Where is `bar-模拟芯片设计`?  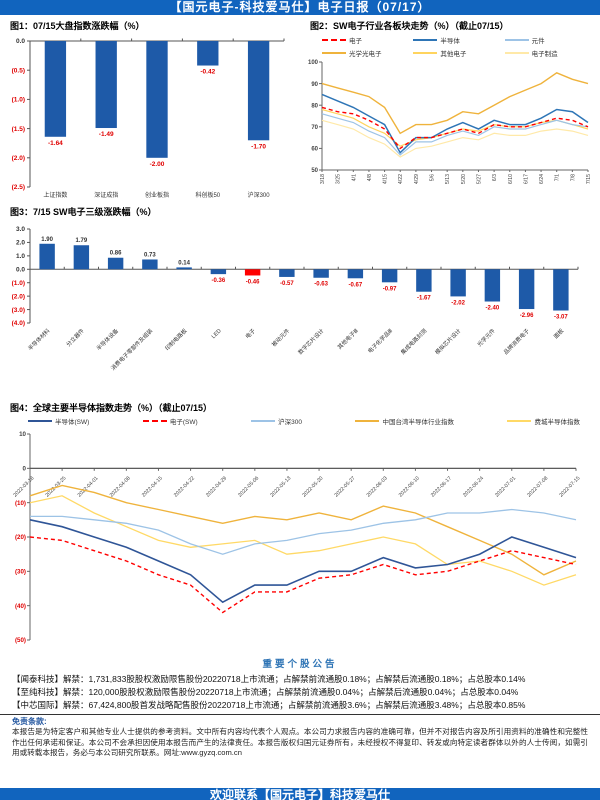 bar-模拟芯片设计 is located at coordinates (458, 283).